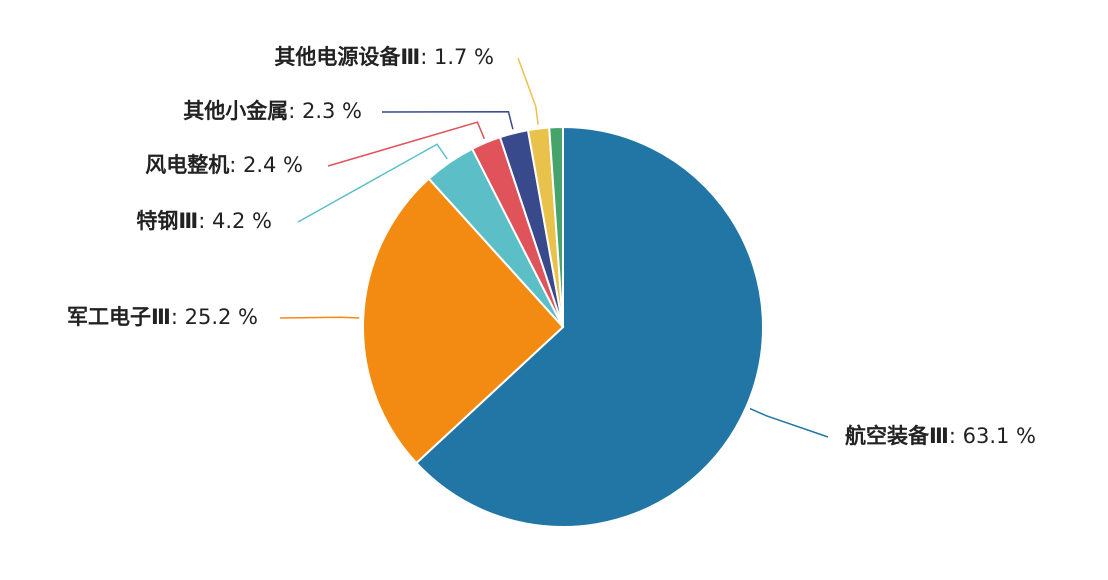 The width and height of the screenshot is (1108, 580). What do you see at coordinates (214, 317) in the screenshot?
I see `value-label: : 25.2 %` at bounding box center [214, 317].